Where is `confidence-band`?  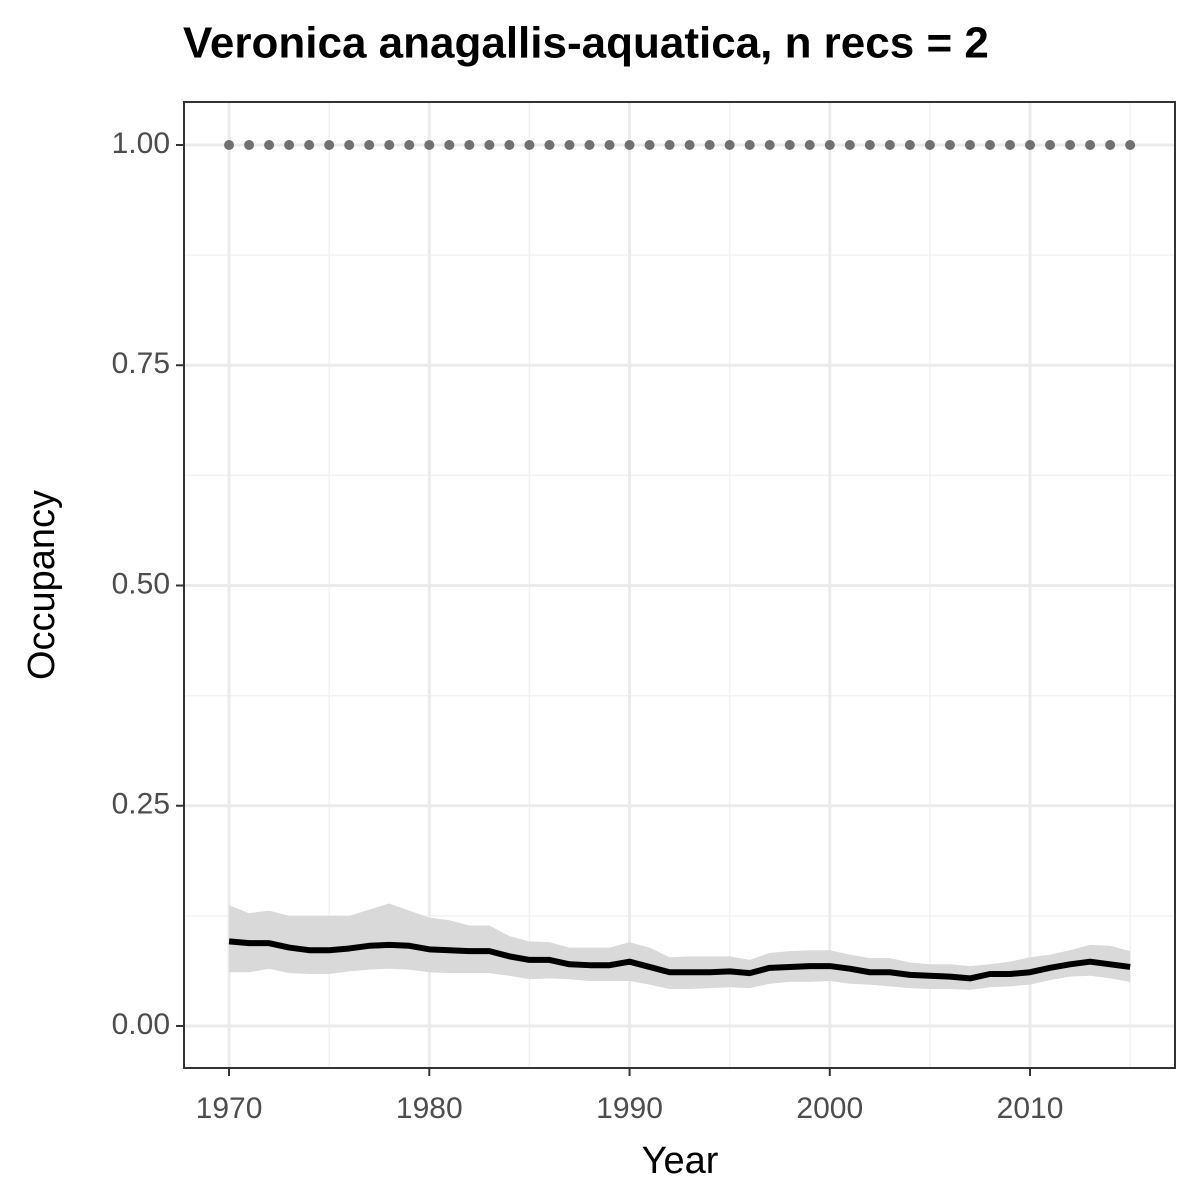 confidence-band is located at coordinates (680, 946).